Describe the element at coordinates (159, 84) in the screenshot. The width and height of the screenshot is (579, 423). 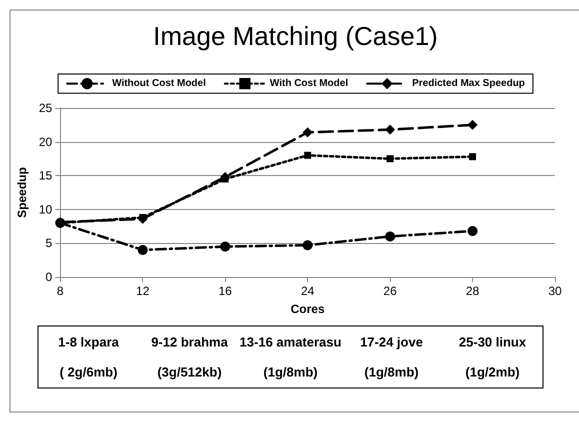
I see `legend-label: Without Cost Model` at that location.